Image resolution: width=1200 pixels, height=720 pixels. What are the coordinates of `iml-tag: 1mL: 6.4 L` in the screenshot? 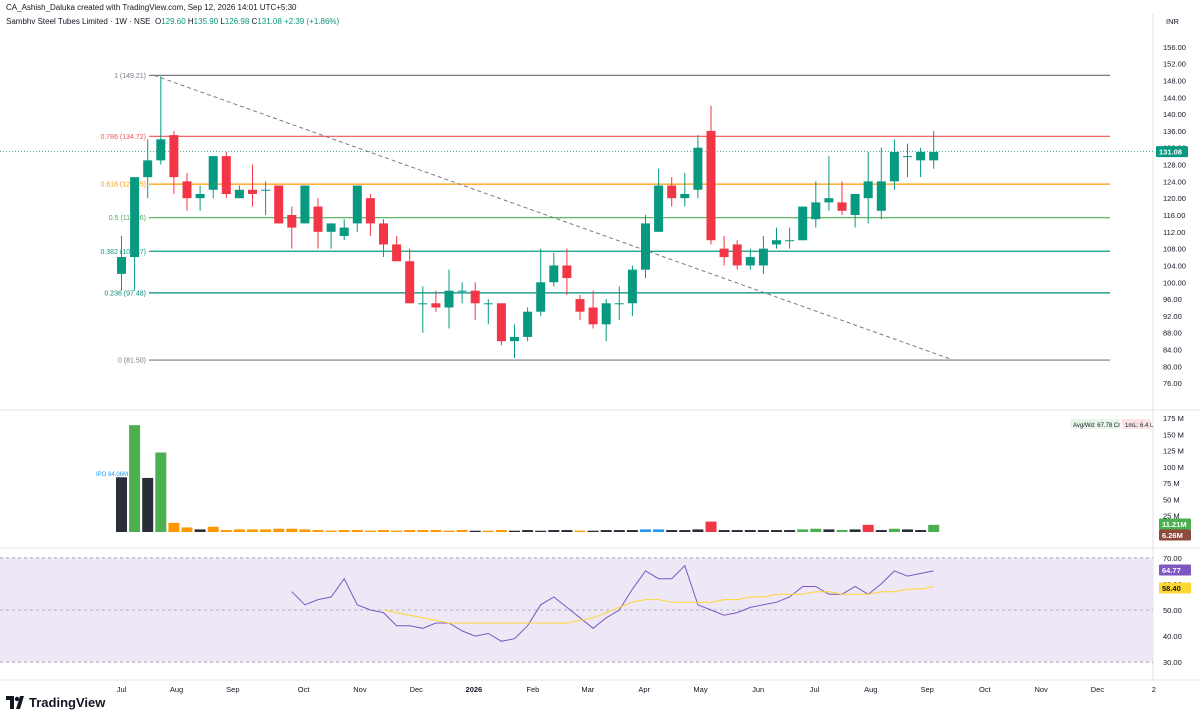 It's located at (1138, 424).